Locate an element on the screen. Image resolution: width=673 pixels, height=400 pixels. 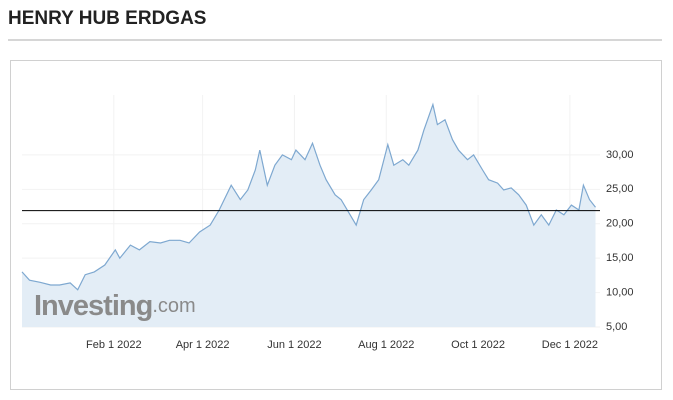
x-tick-label: Apr 1 2022 is located at coordinates (203, 345).